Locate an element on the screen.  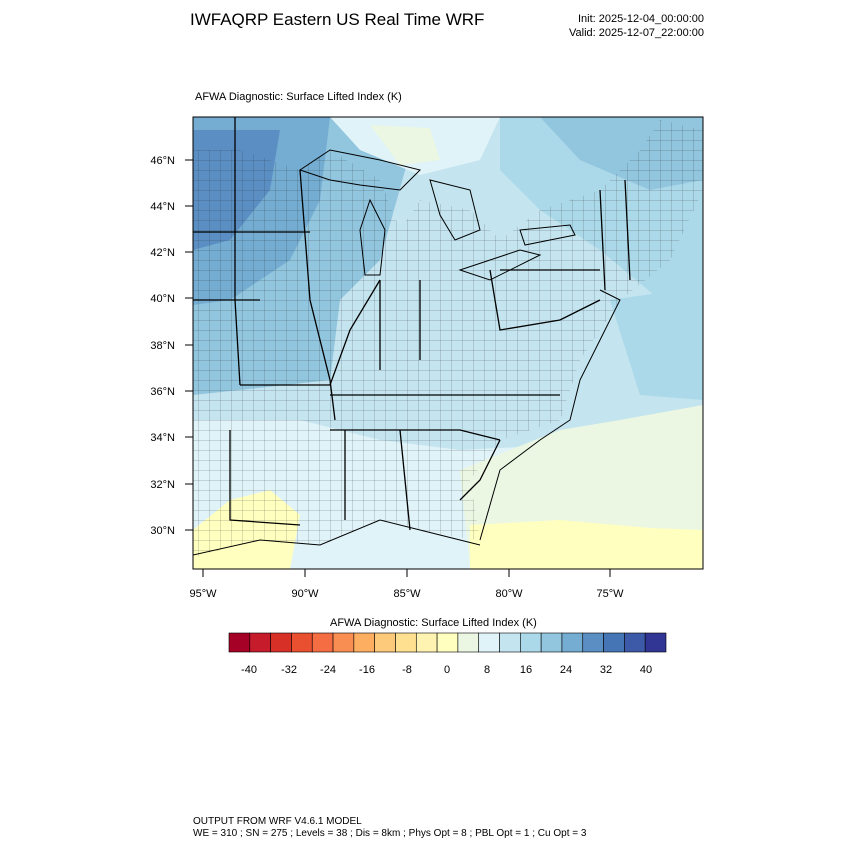
colorbar is located at coordinates (447, 642).